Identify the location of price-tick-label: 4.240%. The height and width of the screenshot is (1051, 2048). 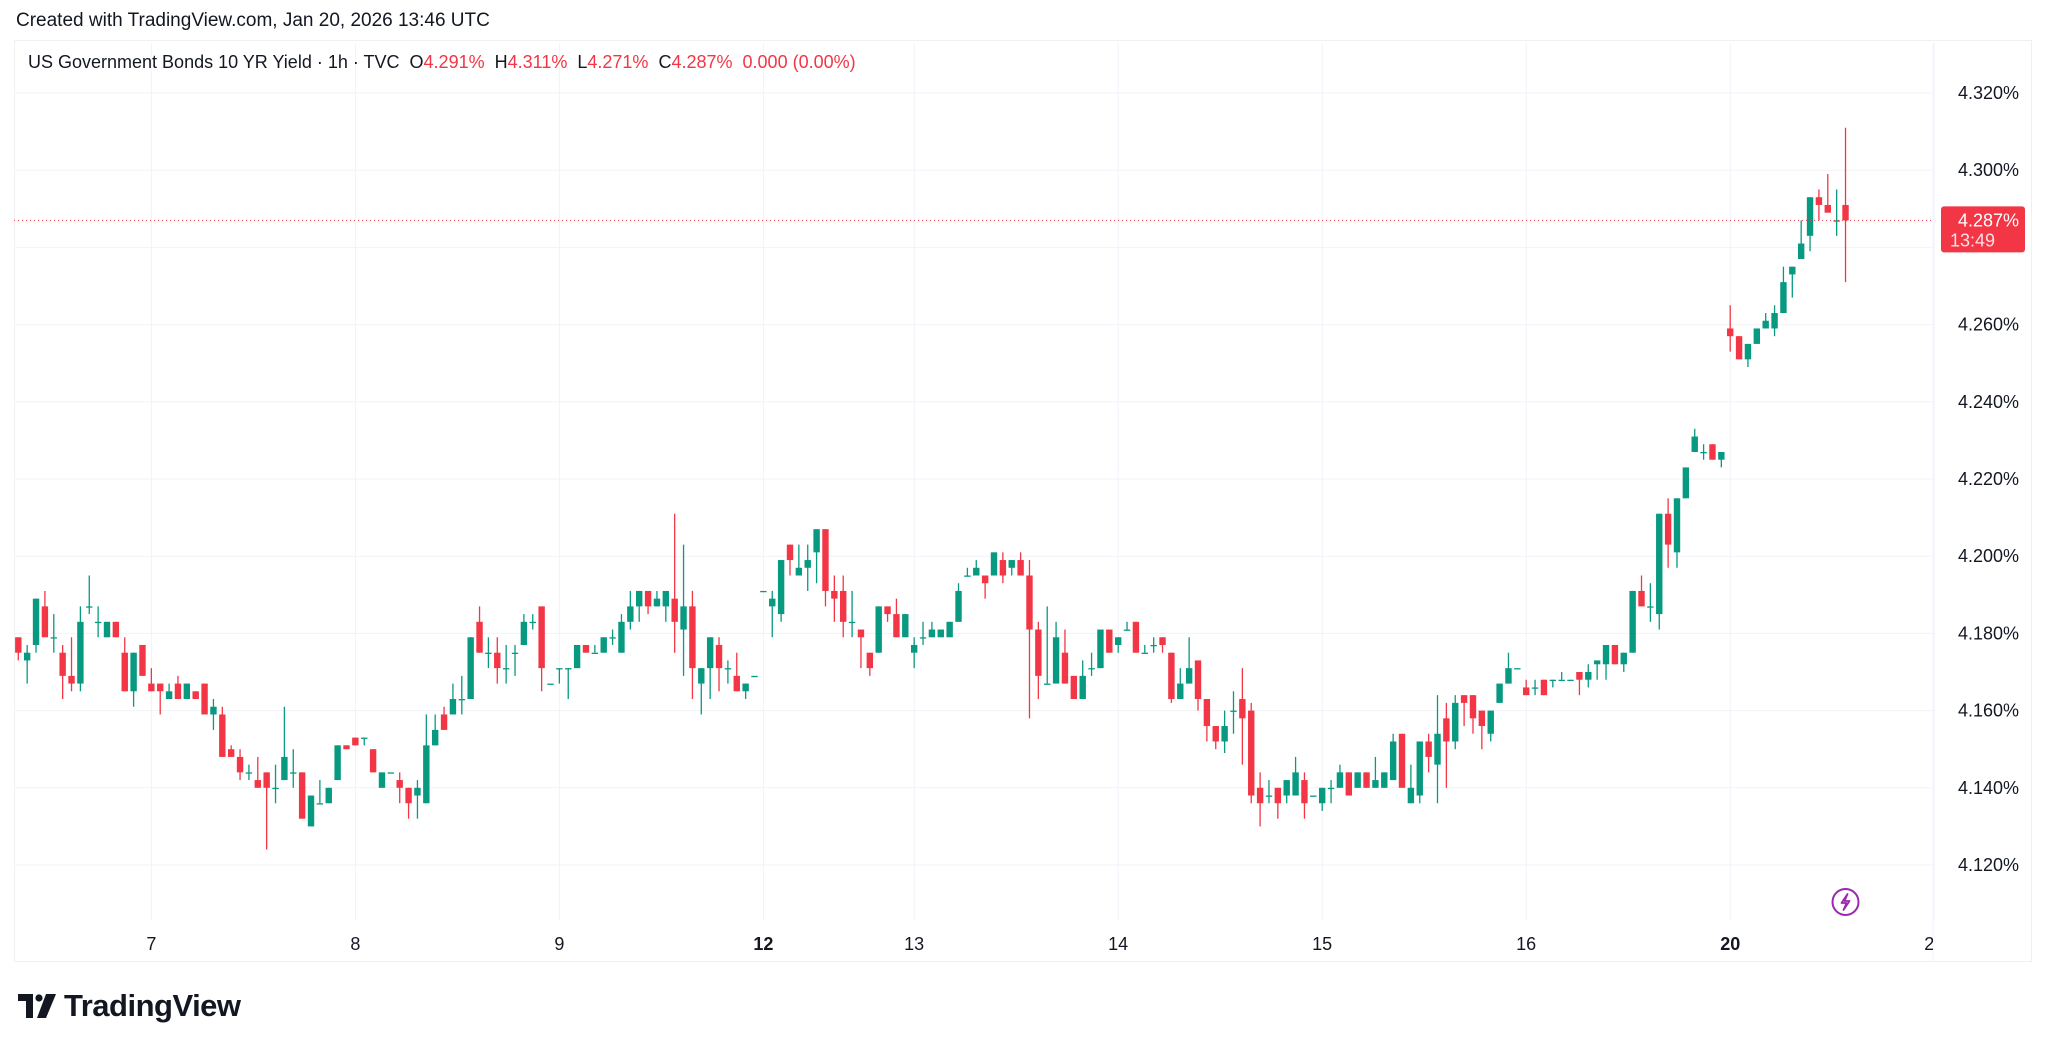
(1988, 402).